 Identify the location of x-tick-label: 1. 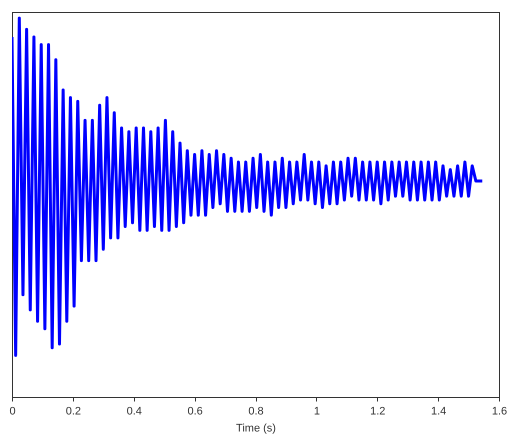
(317, 412).